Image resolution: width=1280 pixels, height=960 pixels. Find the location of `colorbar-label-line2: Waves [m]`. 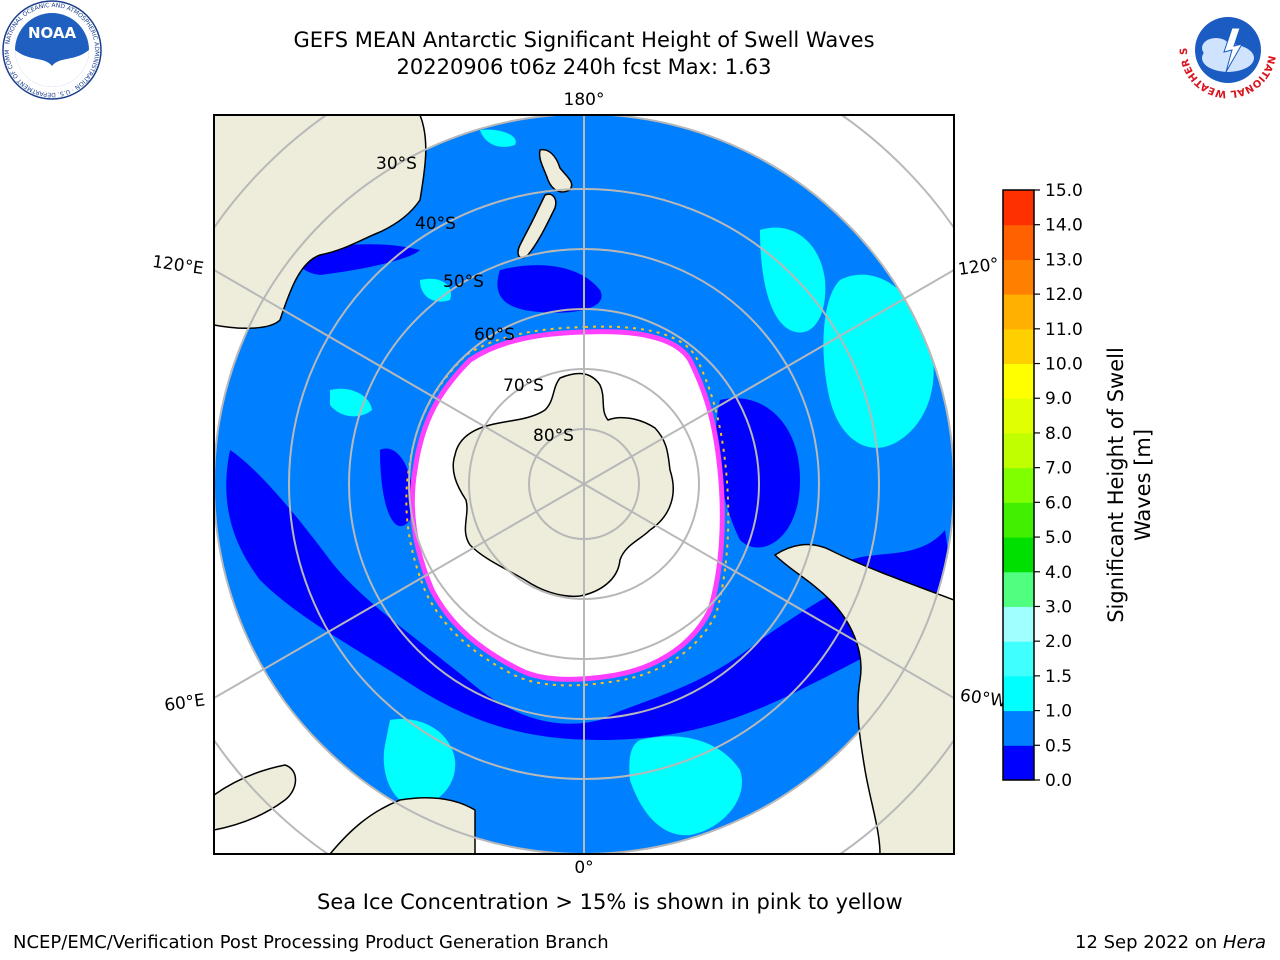

colorbar-label-line2: Waves [m] is located at coordinates (1143, 485).